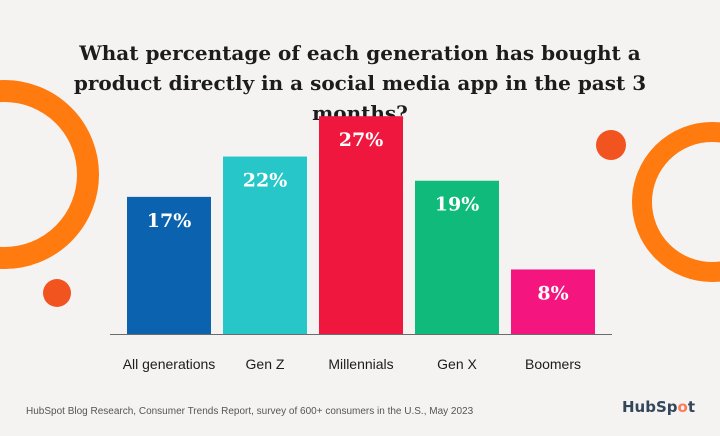  What do you see at coordinates (552, 293) in the screenshot?
I see `data-label: 8%` at bounding box center [552, 293].